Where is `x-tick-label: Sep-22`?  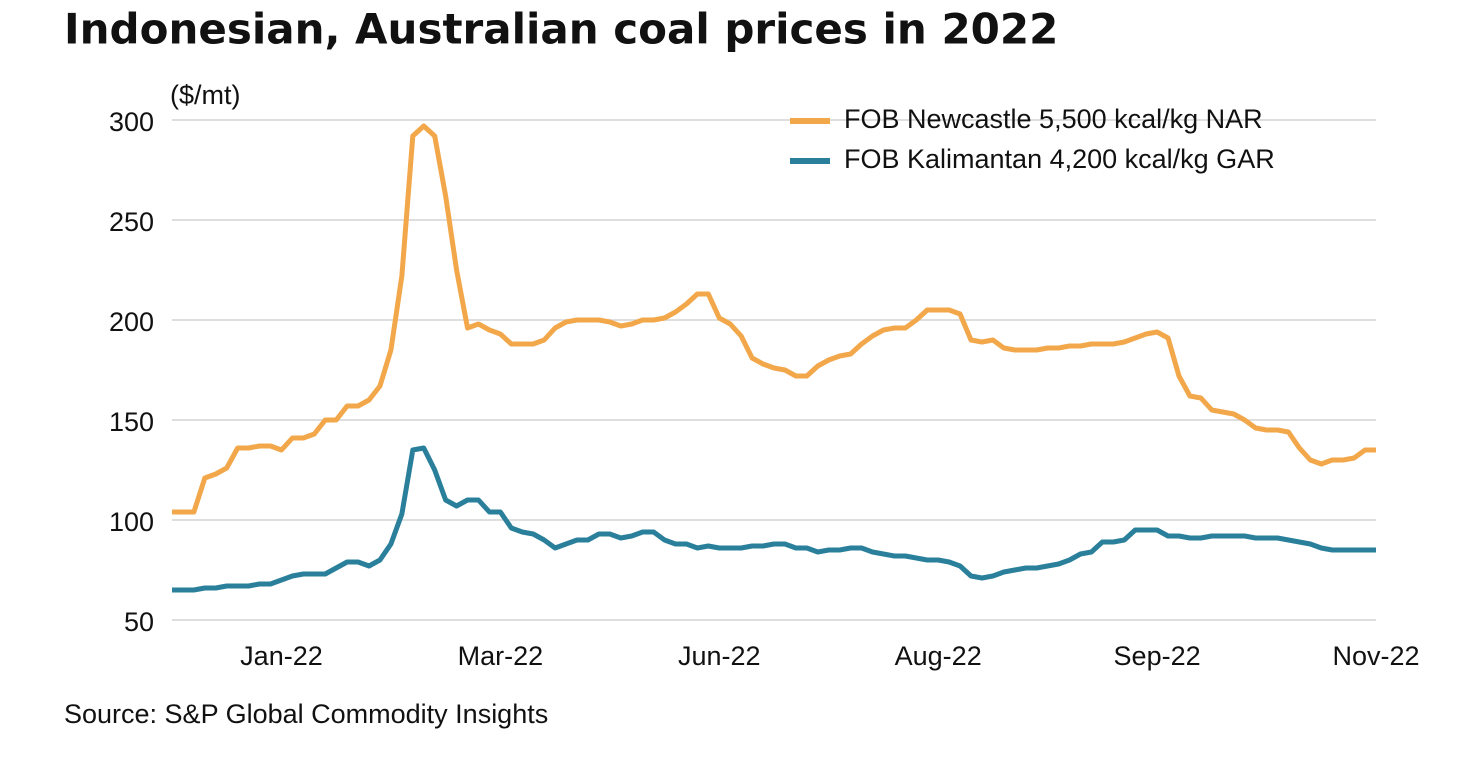
x-tick-label: Sep-22 is located at coordinates (1157, 656).